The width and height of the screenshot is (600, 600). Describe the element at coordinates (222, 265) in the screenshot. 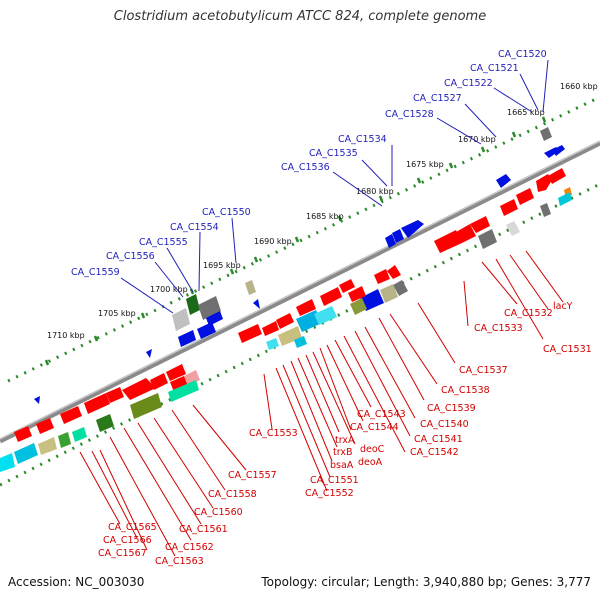

I see `scale-label: 1695 kbp` at that location.